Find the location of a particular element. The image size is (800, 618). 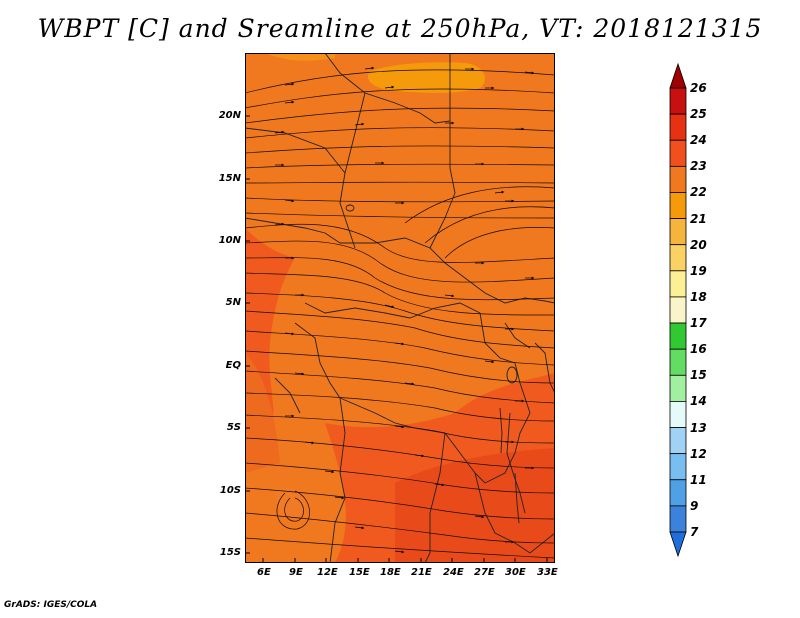

colorbar-label: 16 is located at coordinates (698, 349).